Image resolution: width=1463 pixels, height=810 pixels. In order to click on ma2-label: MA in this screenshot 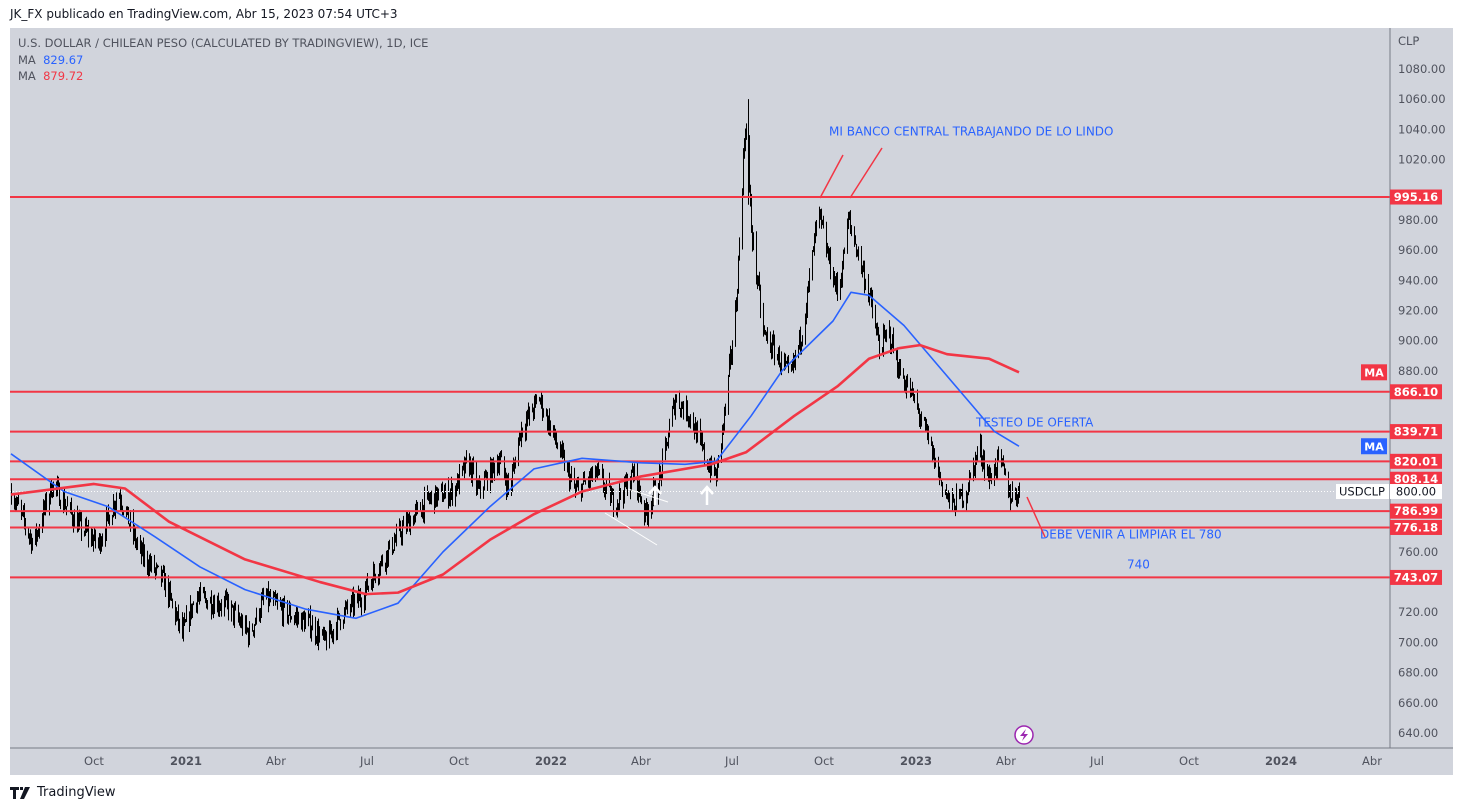, I will do `click(27, 76)`.